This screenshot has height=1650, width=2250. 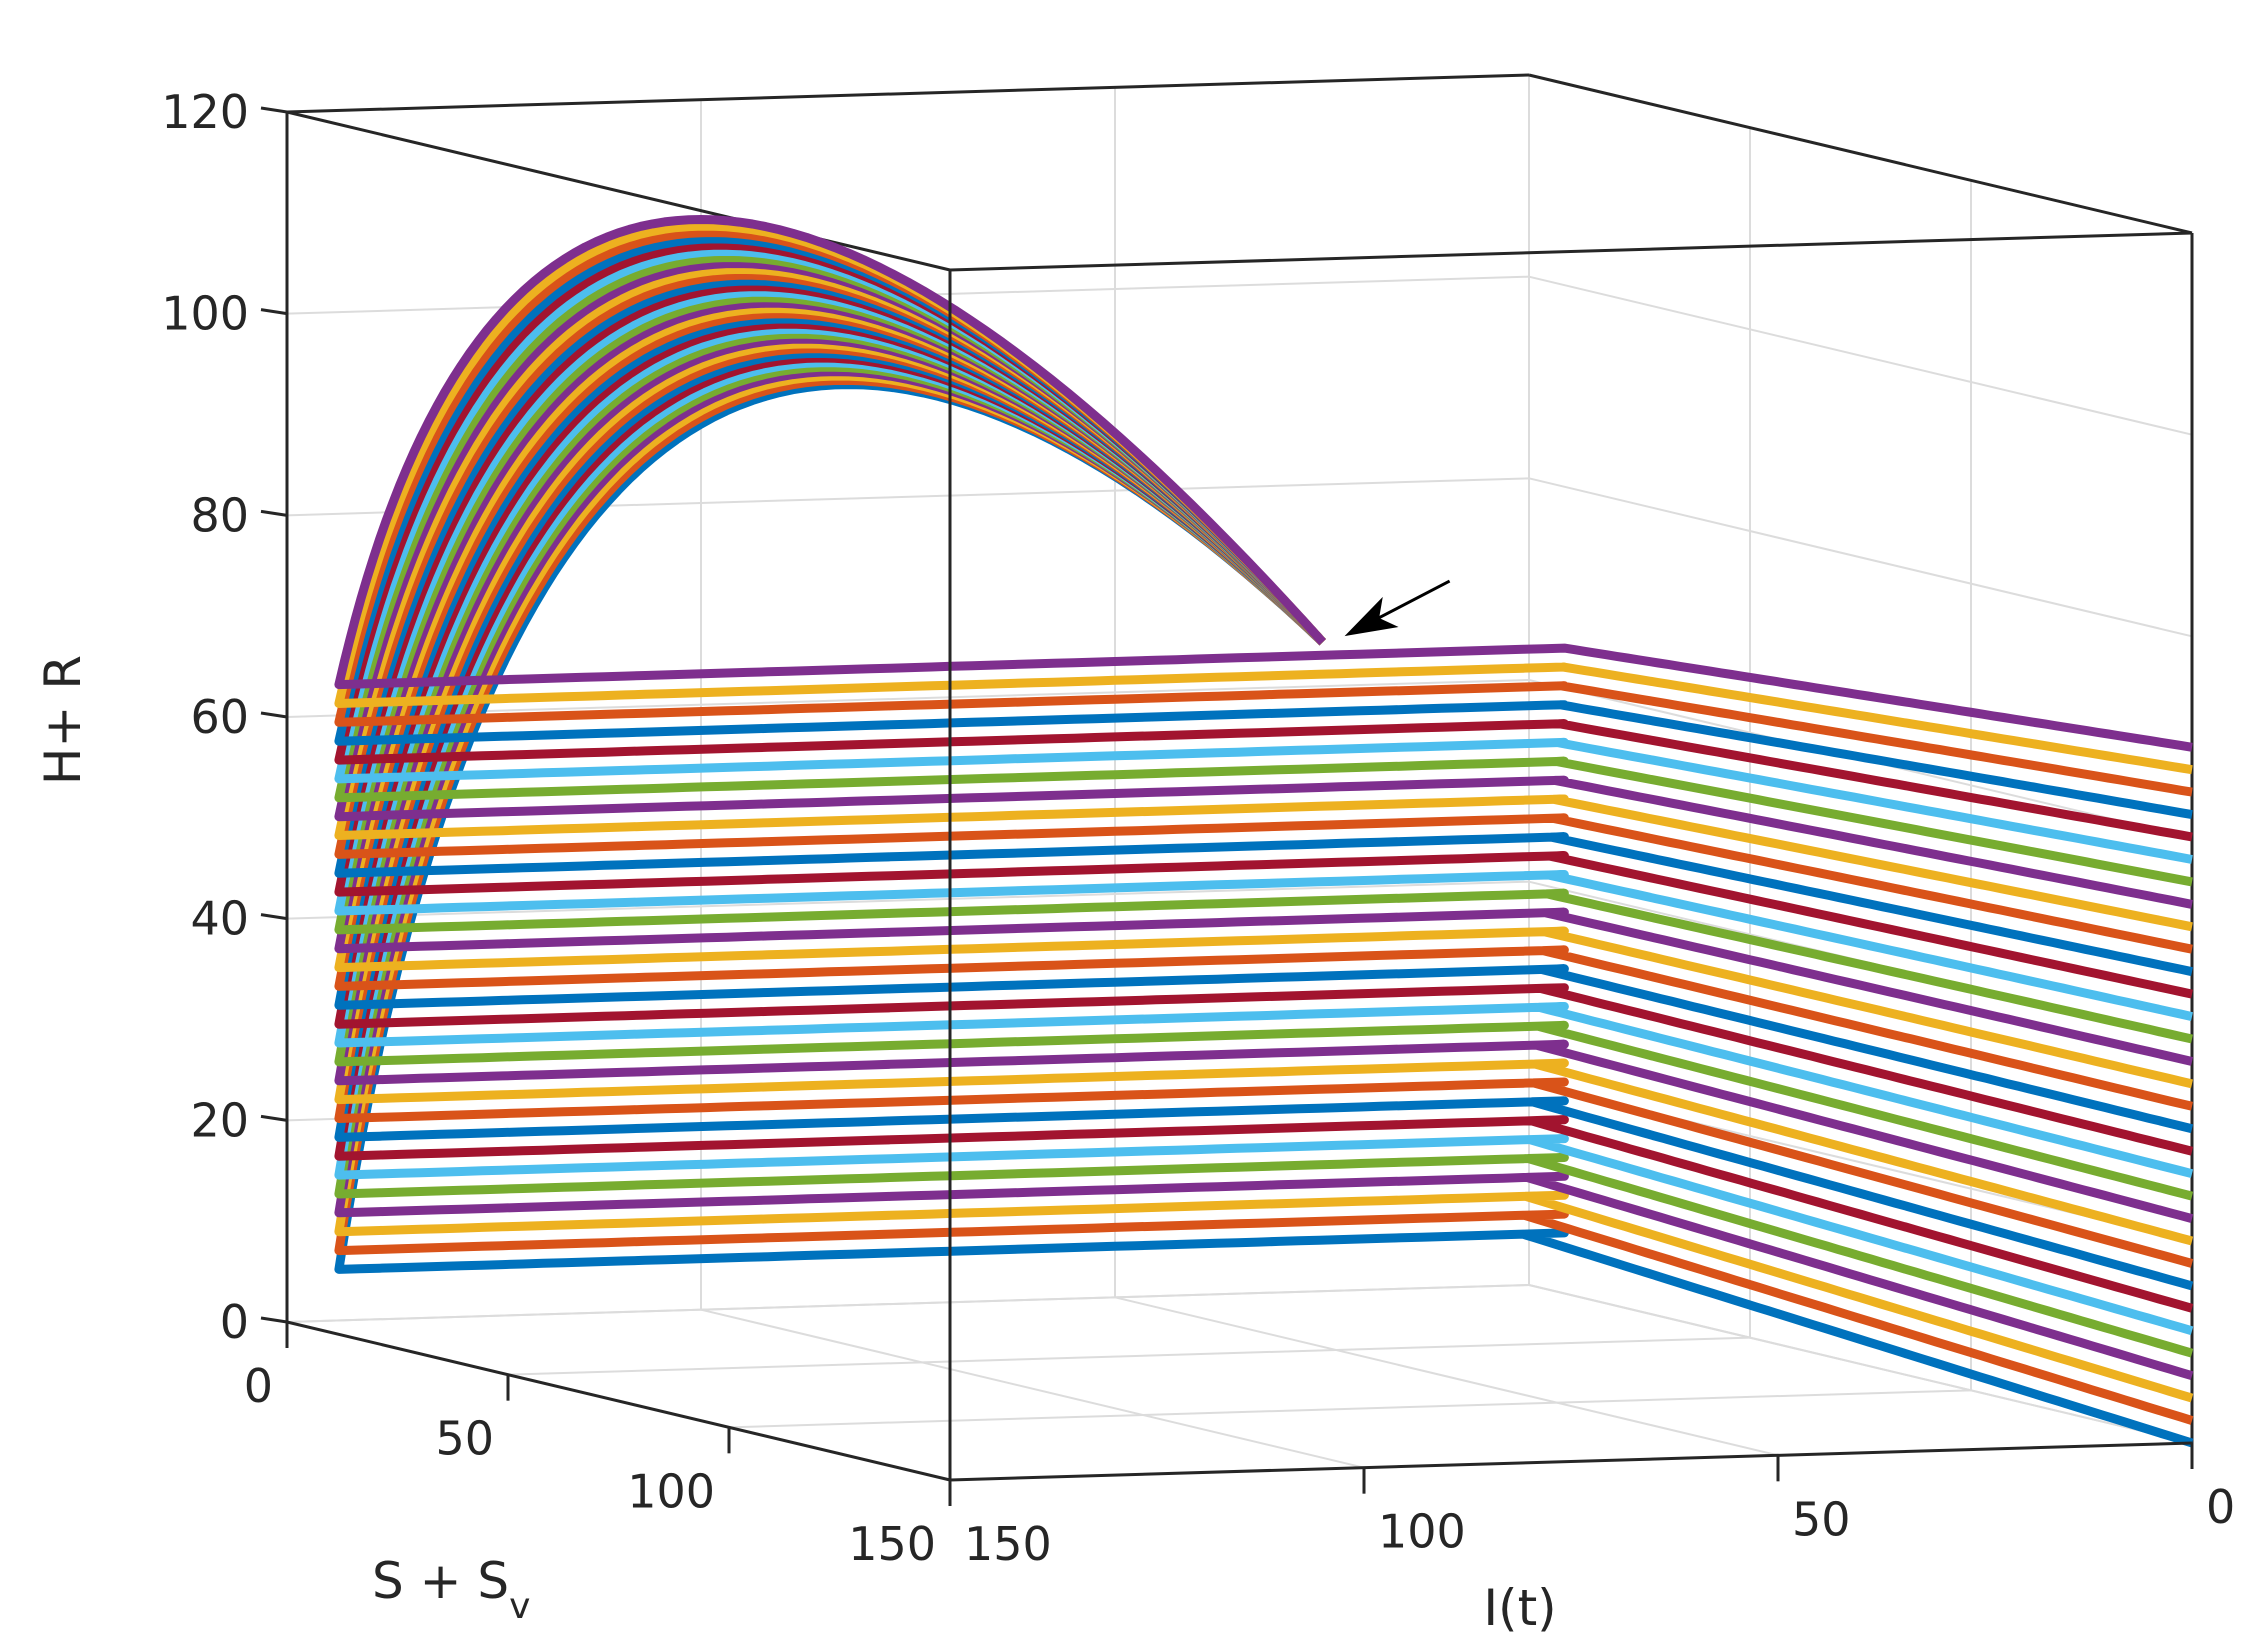 I want to click on y-tick-label: 100, so click(x=1422, y=1532).